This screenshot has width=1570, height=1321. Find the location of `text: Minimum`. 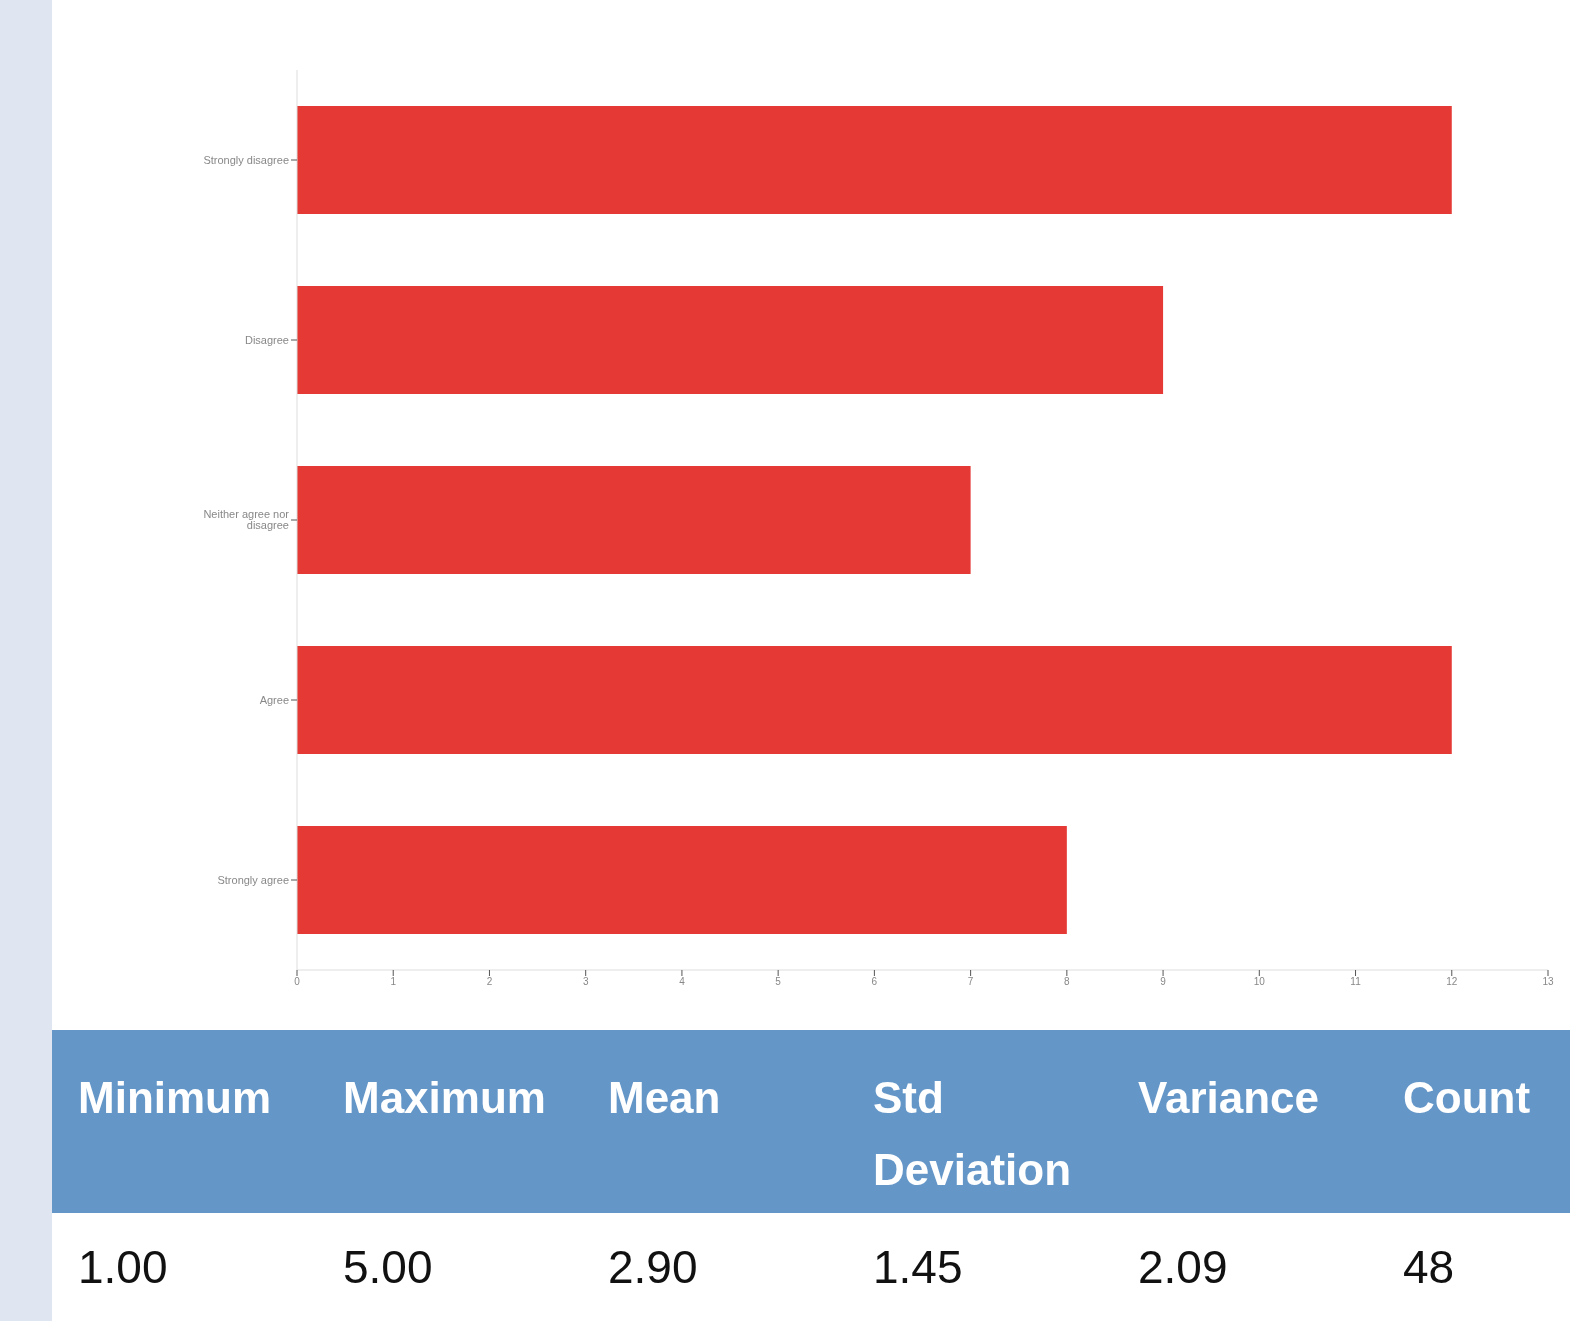

text: Minimum is located at coordinates (175, 1098).